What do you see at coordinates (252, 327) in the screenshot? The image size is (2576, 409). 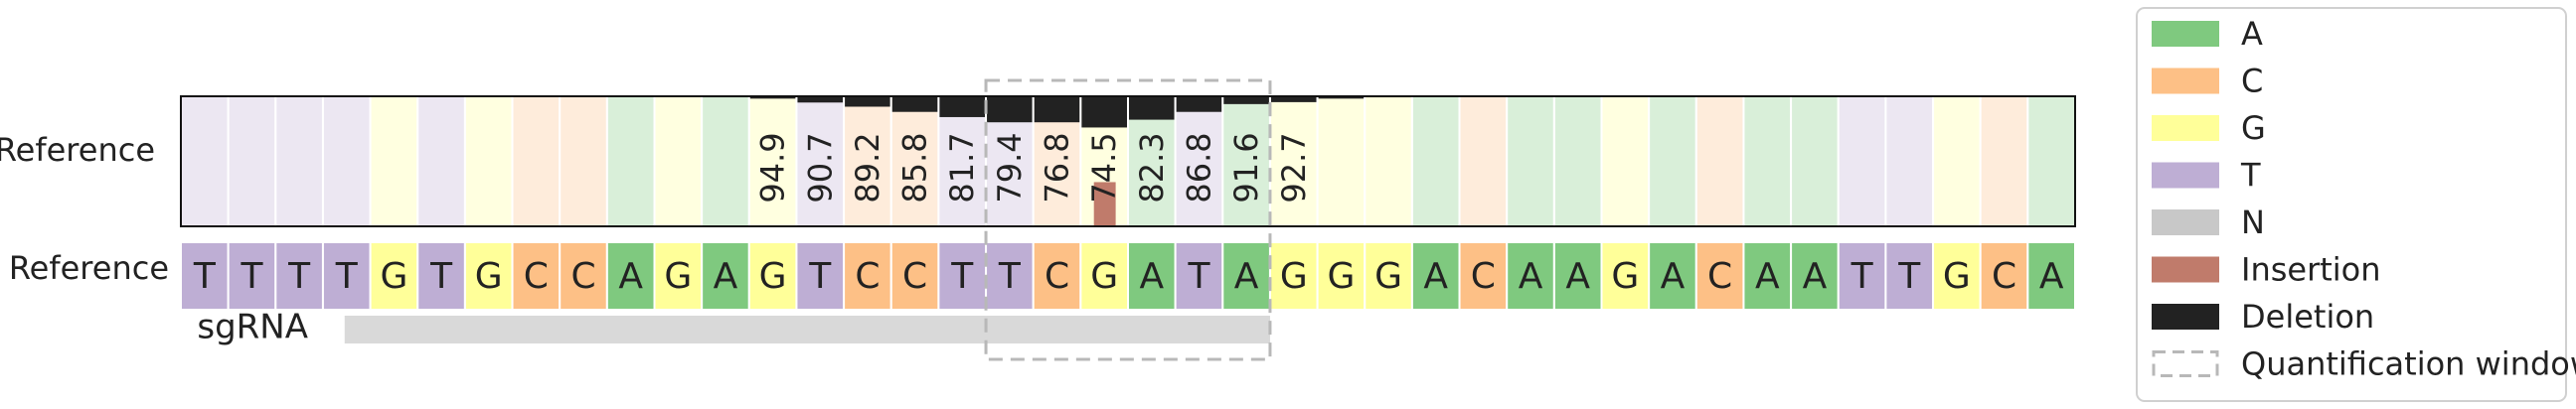 I see `sgrna-label: sgRNA` at bounding box center [252, 327].